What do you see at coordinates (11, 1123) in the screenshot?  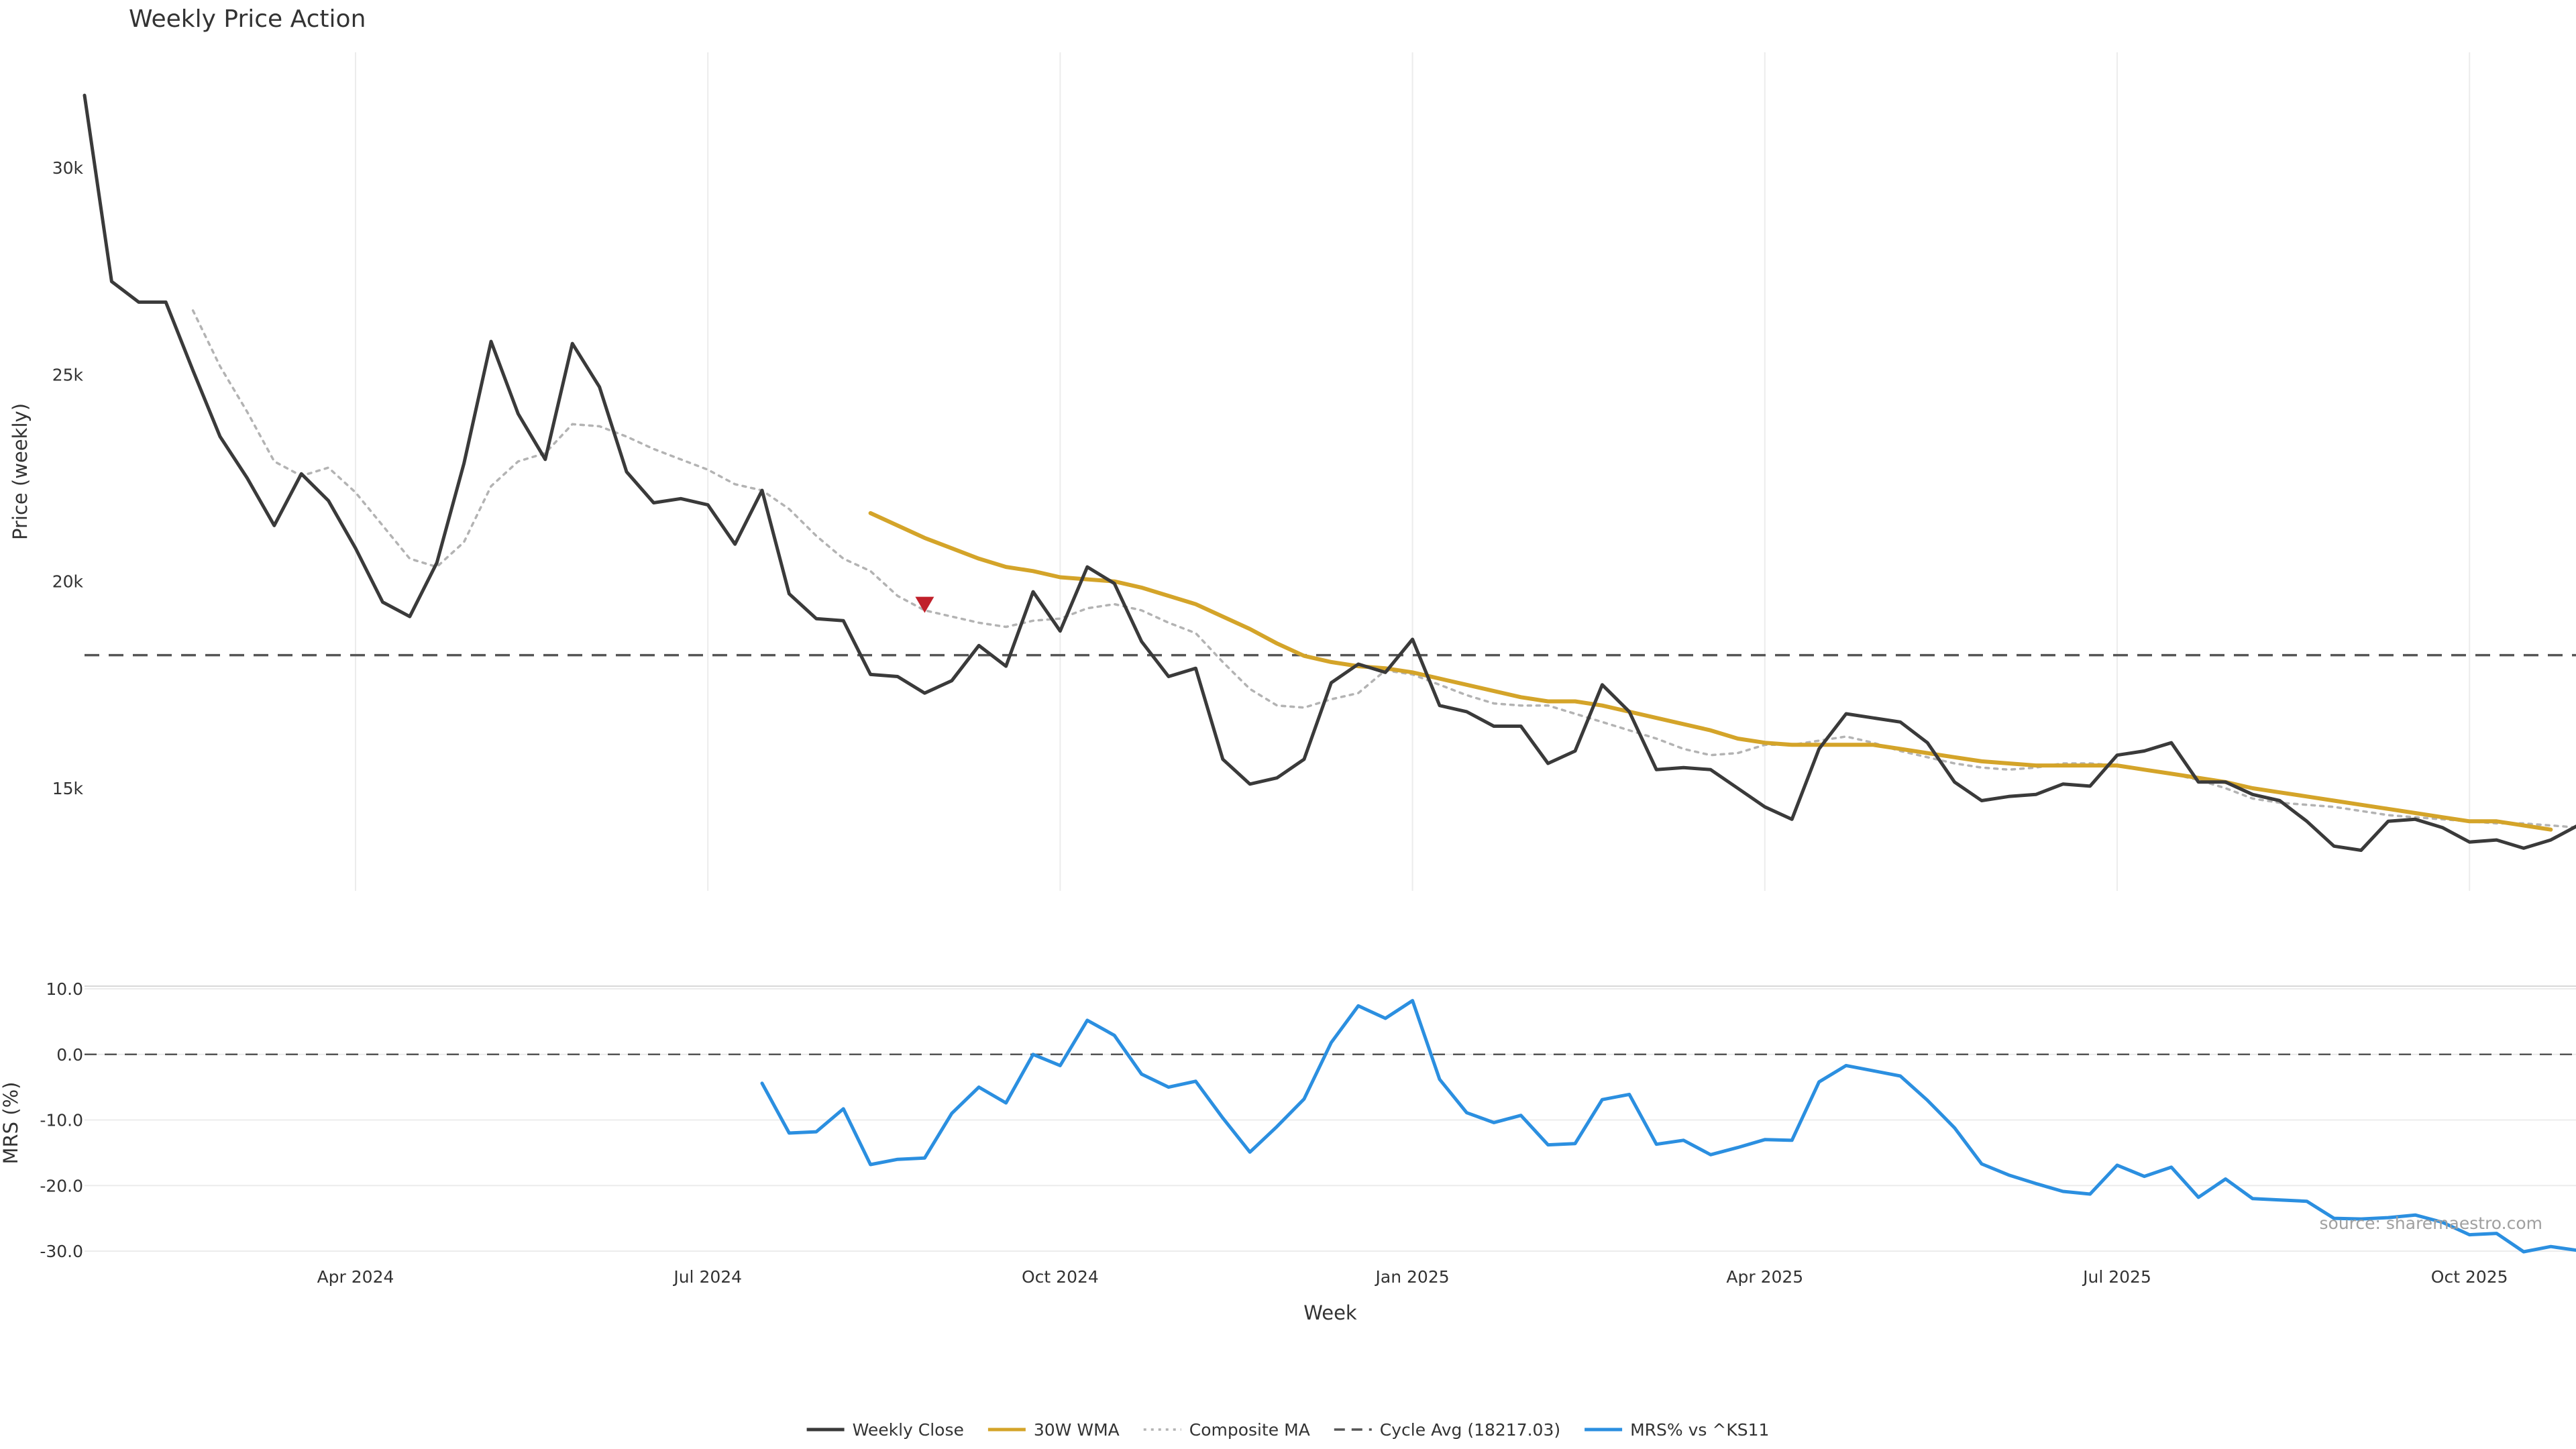 I see `mrs-y-axis-title: MRS (%)` at bounding box center [11, 1123].